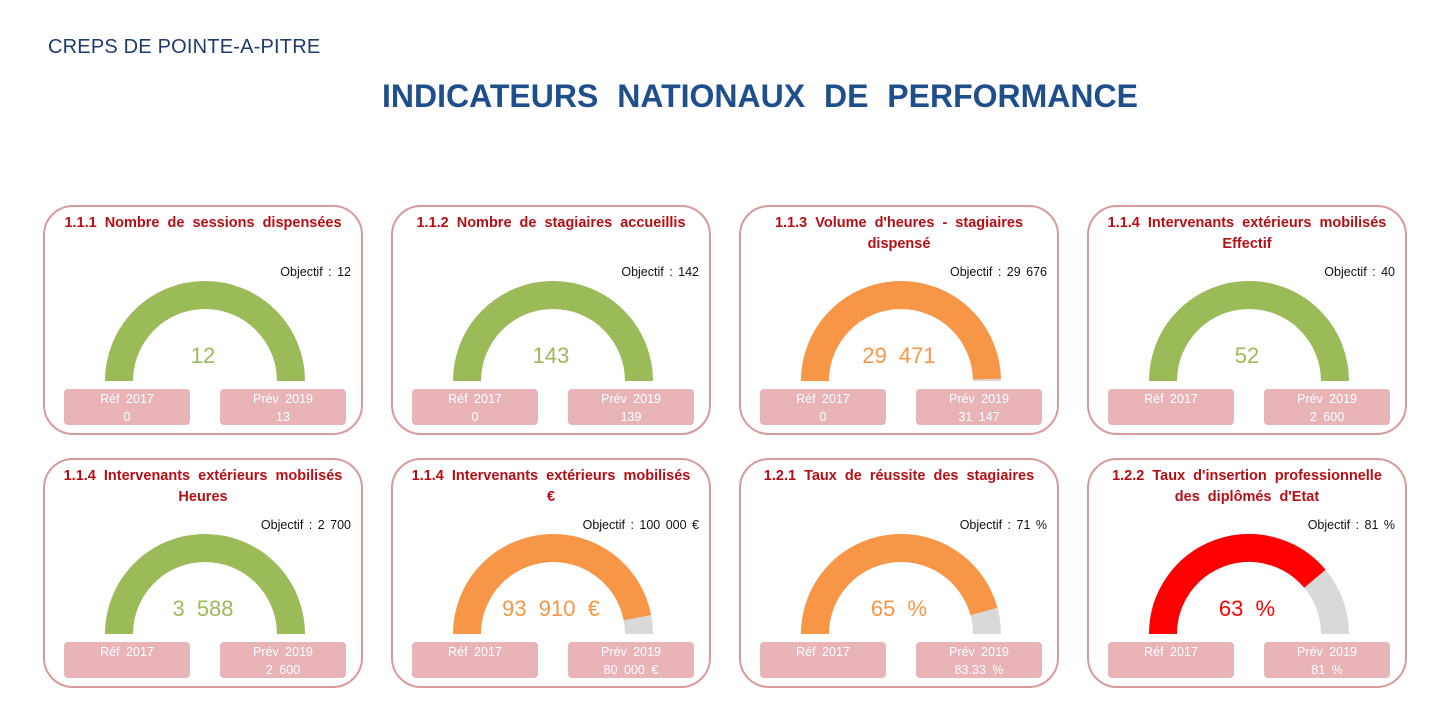 The height and width of the screenshot is (726, 1440). Describe the element at coordinates (315, 272) in the screenshot. I see `objective-label: Objectif : 12` at that location.